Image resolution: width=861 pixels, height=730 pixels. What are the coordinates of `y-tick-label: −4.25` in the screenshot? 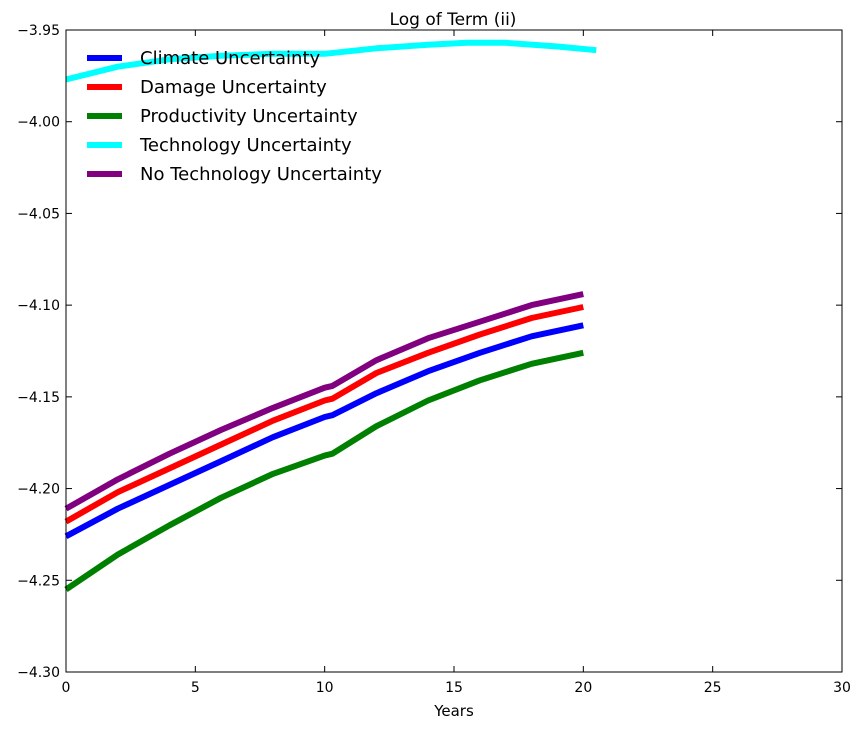 It's located at (38, 581).